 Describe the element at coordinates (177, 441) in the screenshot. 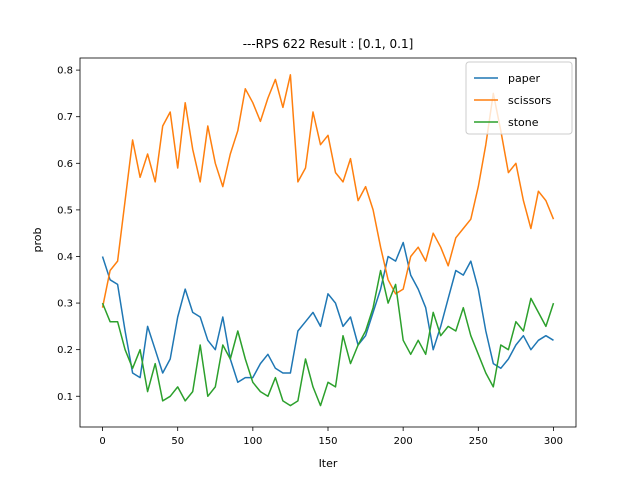

I see `x-tick-label: 50` at that location.